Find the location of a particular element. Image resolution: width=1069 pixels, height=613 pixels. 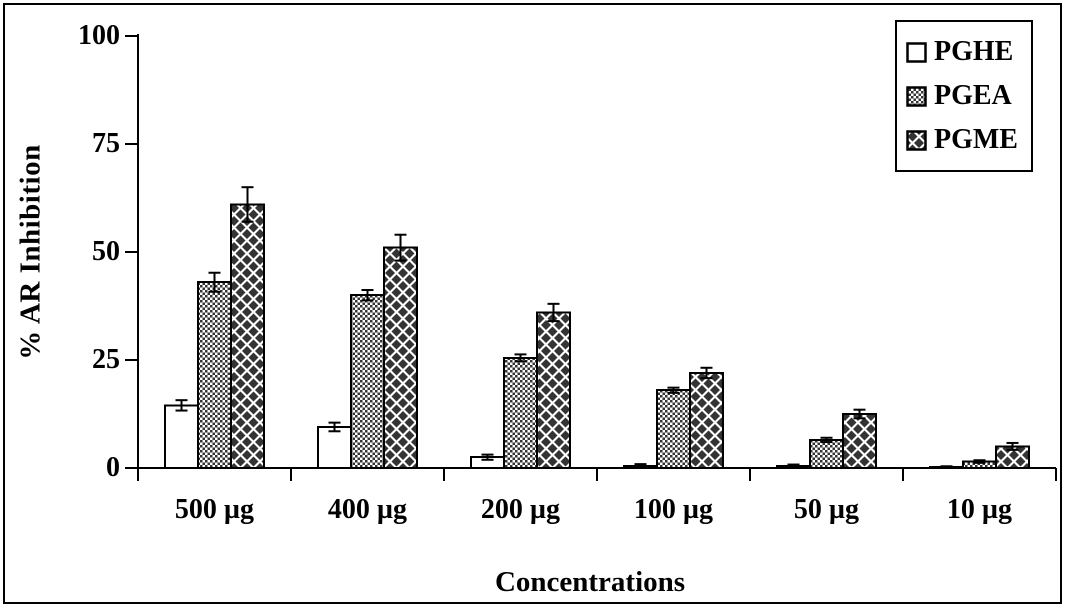

x-category-label: 100 µg is located at coordinates (673, 509).